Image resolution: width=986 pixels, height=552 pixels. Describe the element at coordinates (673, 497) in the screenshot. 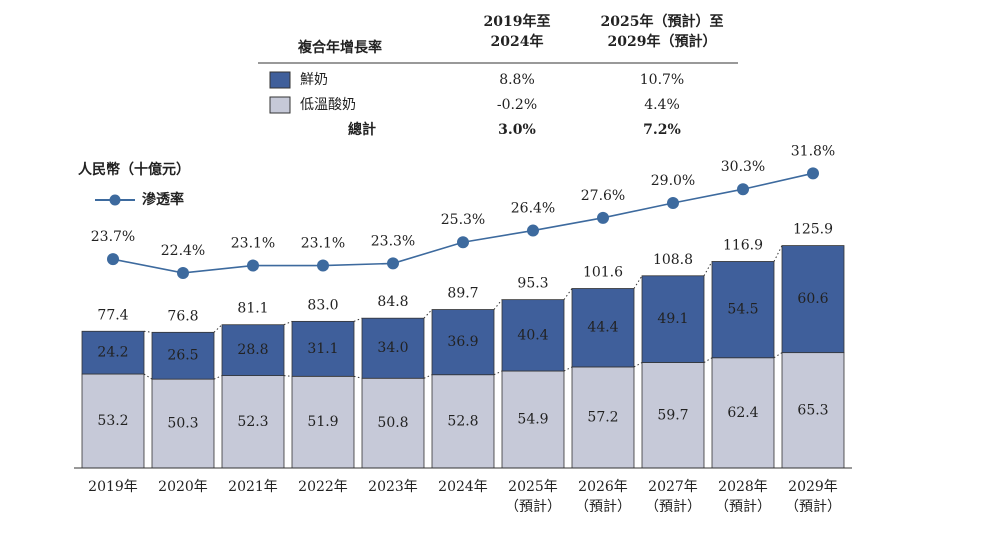

I see `x-tick-label: 2027年（預計）` at that location.